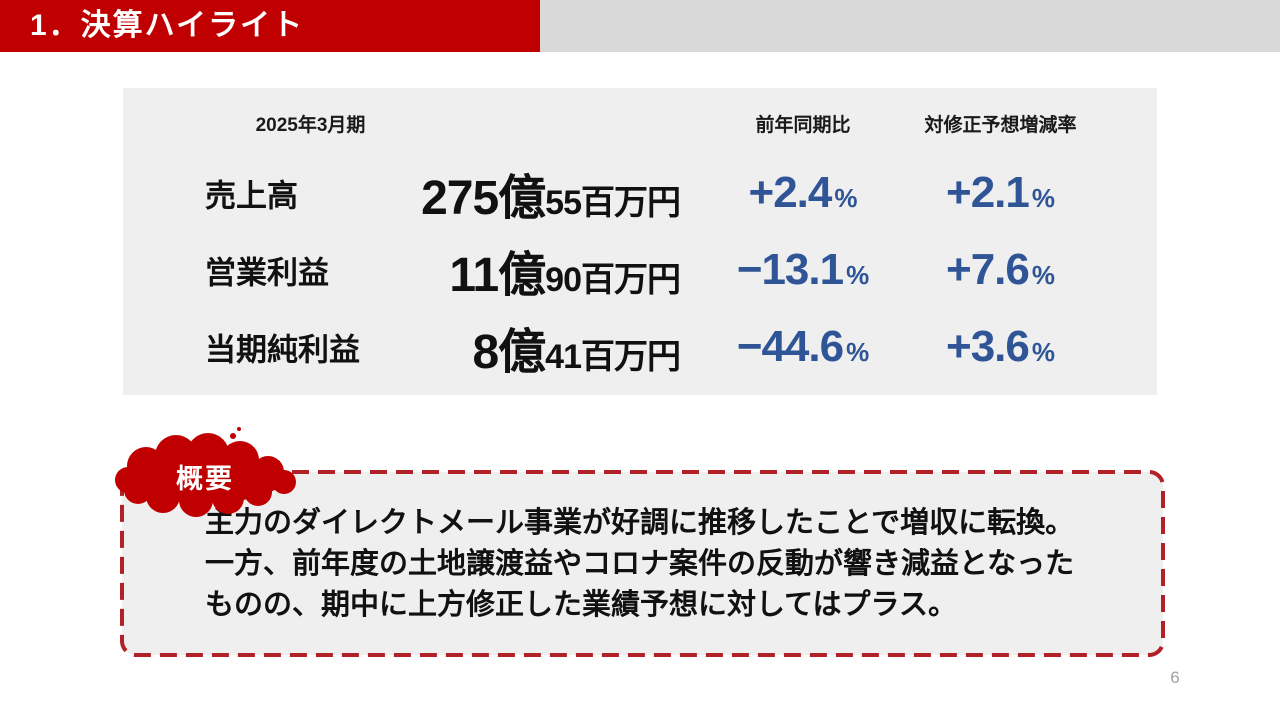 The image size is (1280, 720). Describe the element at coordinates (581, 605) in the screenshot. I see `overview-line: ものの、期中に上方修正した業績予想に対してはプラス。` at that location.